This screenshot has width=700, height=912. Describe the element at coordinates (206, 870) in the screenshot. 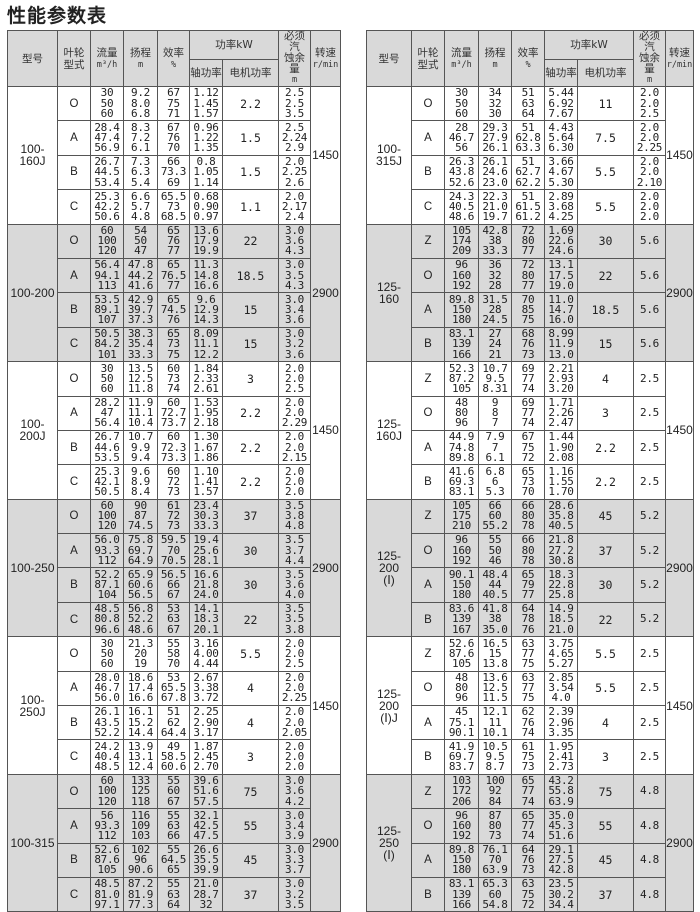

I see `value: 39.9` at that location.